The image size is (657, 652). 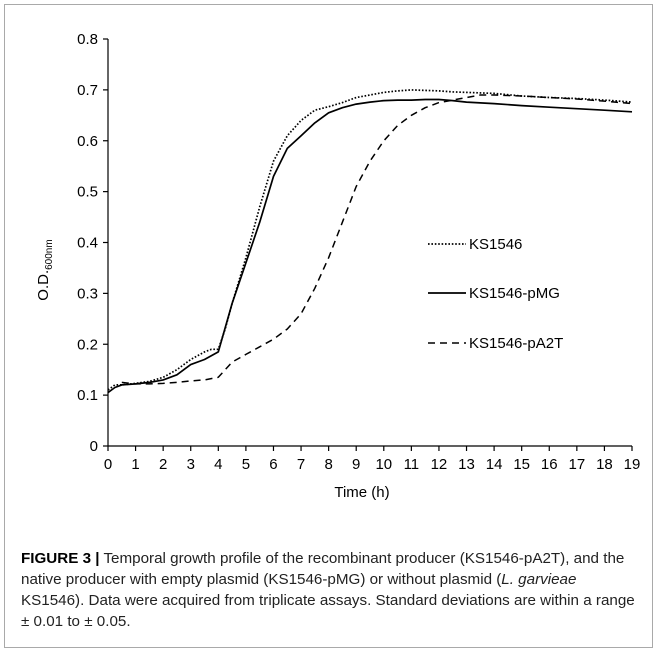 What do you see at coordinates (87, 192) in the screenshot?
I see `y-tick-label: 0.5` at bounding box center [87, 192].